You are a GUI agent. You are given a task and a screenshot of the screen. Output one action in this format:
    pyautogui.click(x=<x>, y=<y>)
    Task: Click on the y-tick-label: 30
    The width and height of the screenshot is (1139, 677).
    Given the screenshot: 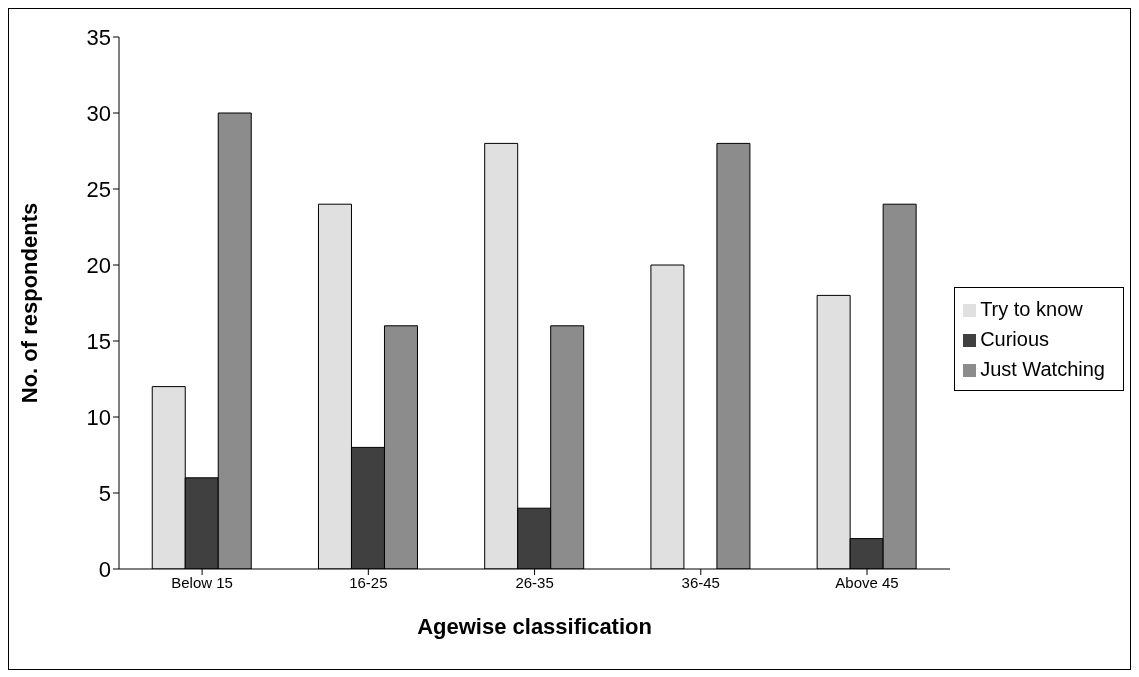 What is the action you would take?
    pyautogui.click(x=98, y=113)
    